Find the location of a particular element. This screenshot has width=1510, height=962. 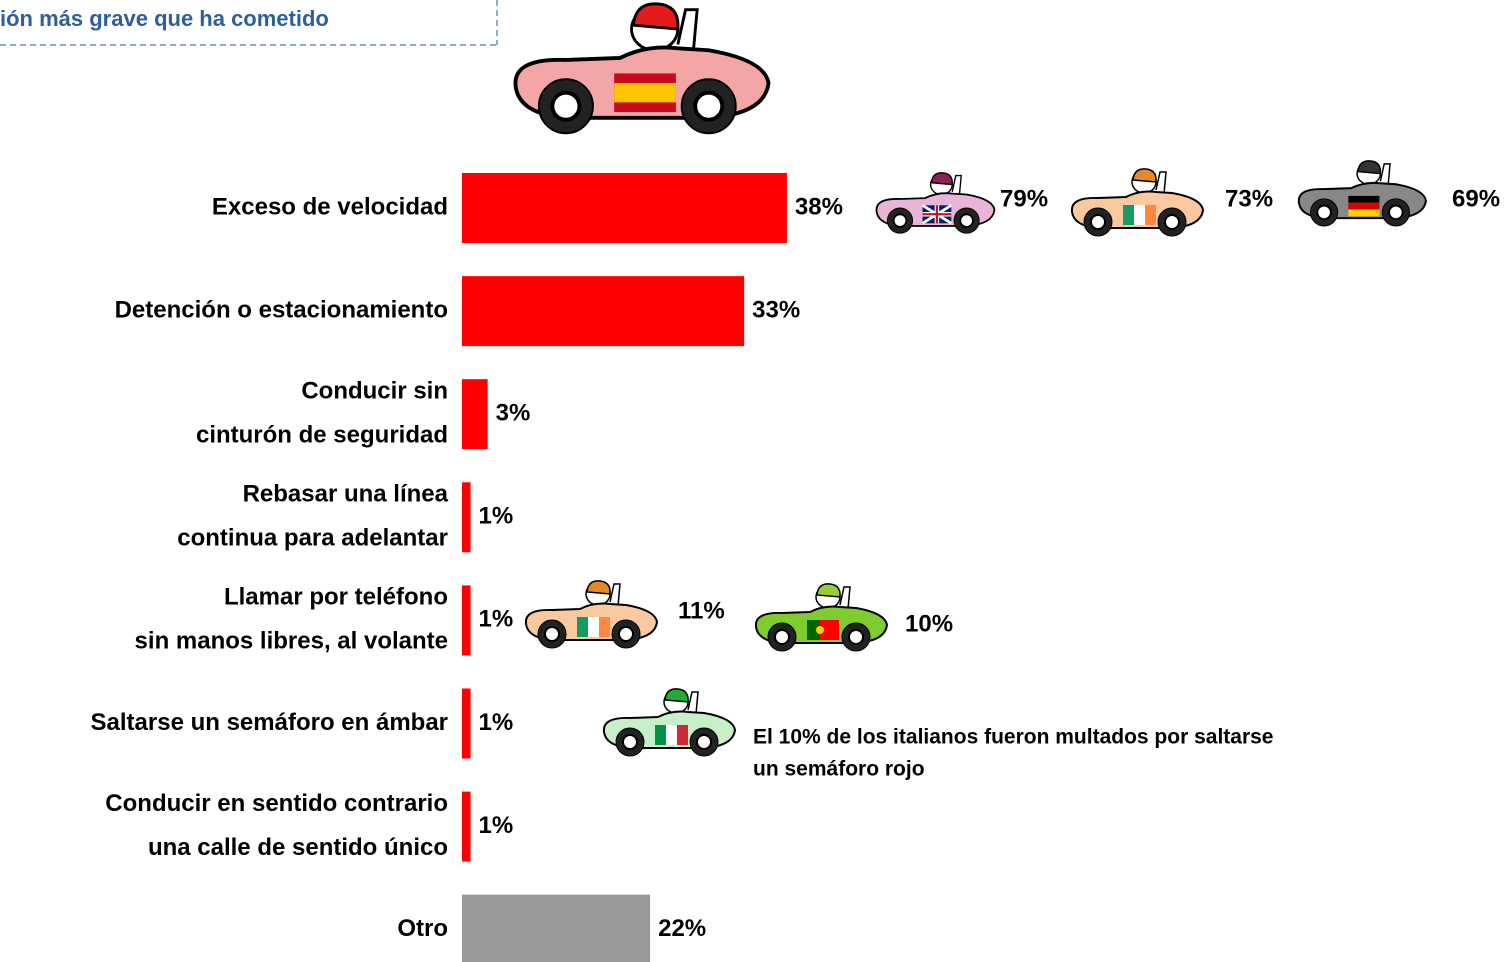

y-tick-label: Conducir en sentido contrario is located at coordinates (276, 803).